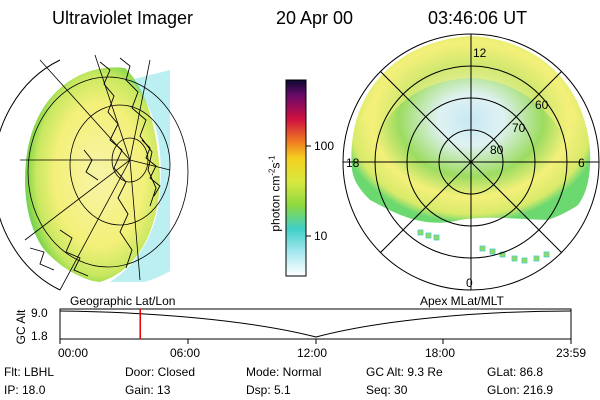  Describe the element at coordinates (520, 390) in the screenshot. I see `info-glon: GLon: 216.9` at that location.